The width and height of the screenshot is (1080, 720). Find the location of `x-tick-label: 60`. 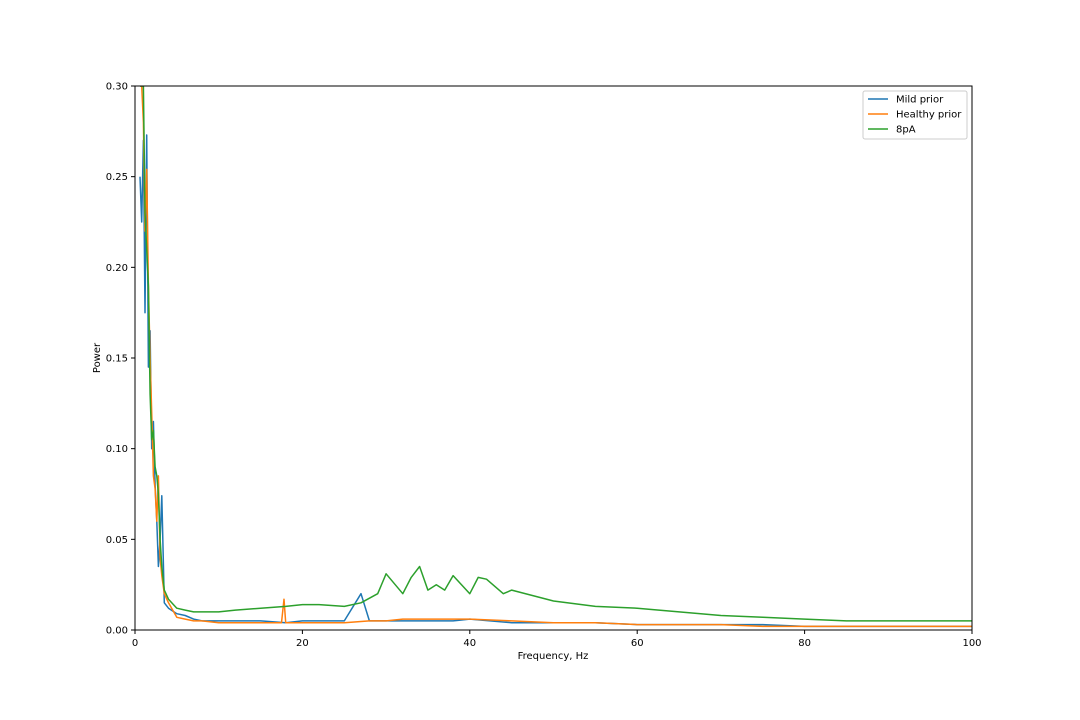

x-tick-label: 60 is located at coordinates (637, 643).